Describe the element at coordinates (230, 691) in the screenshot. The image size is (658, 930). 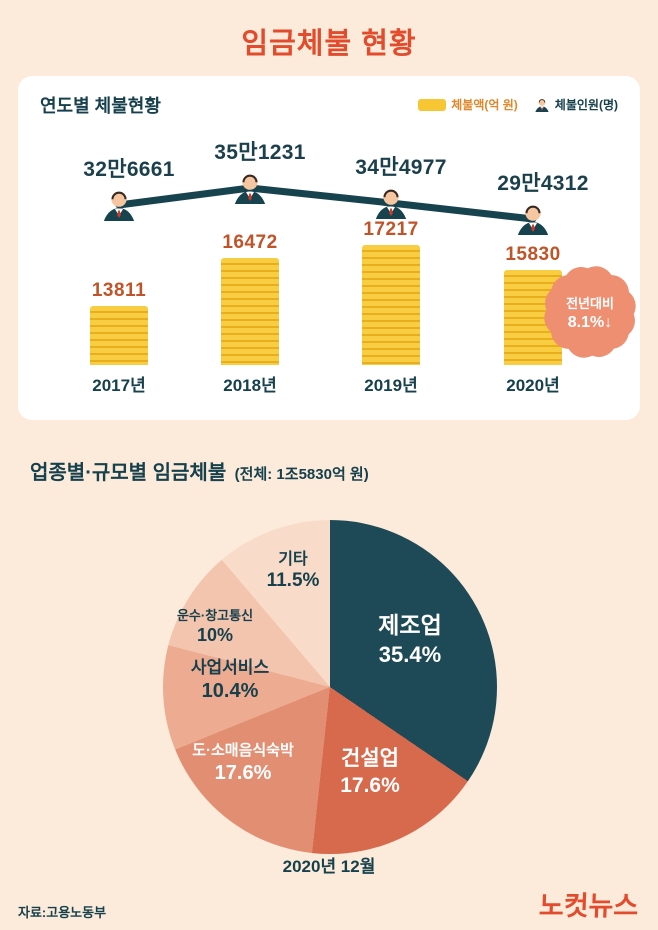
I see `pie-slice-pct: 10.4%` at that location.